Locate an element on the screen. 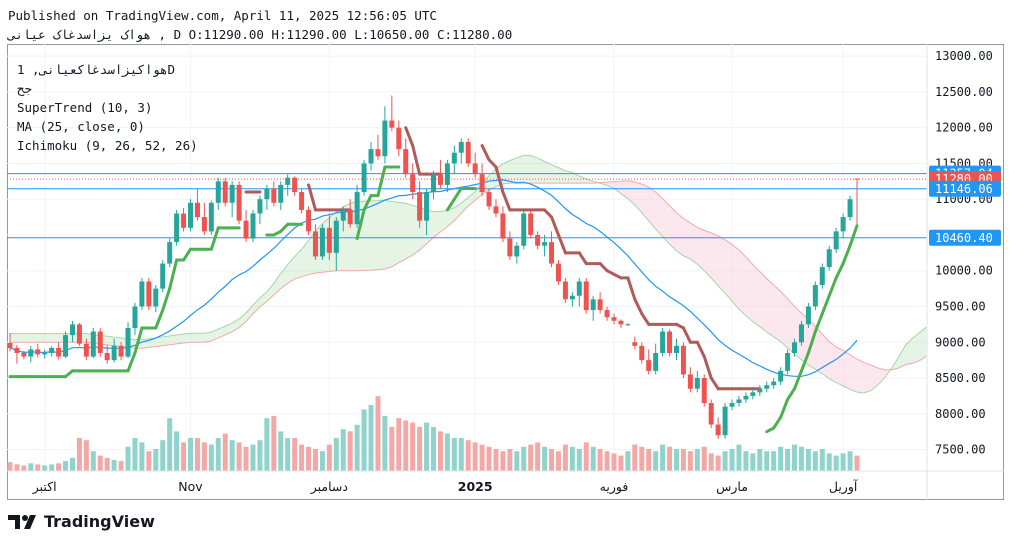  legend-ichimoku: Ichimoku (9, 26, 52, 26) is located at coordinates (107, 145).